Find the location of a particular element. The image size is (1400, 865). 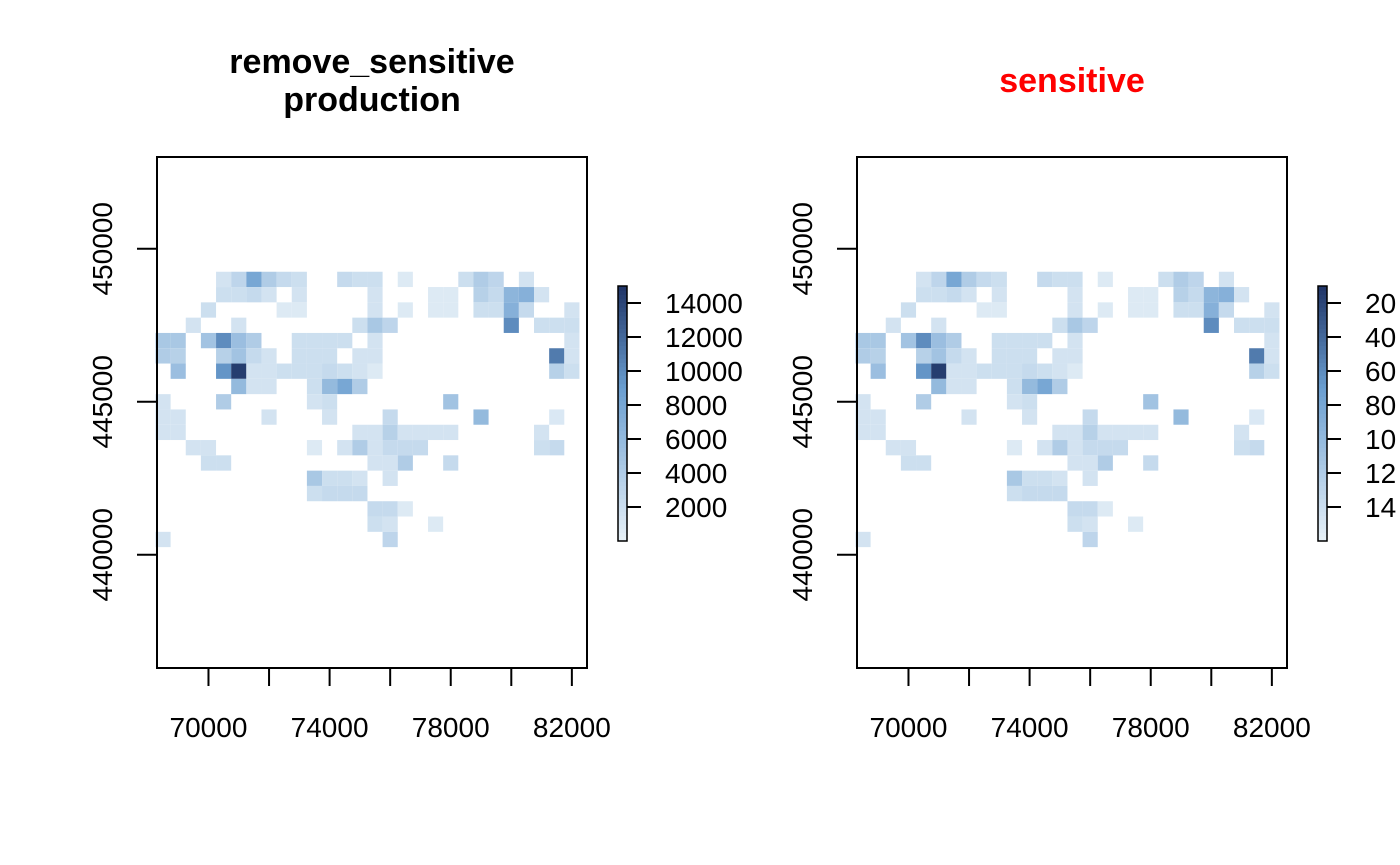

colorbar-tick-label: 10 is located at coordinates (1380, 439).